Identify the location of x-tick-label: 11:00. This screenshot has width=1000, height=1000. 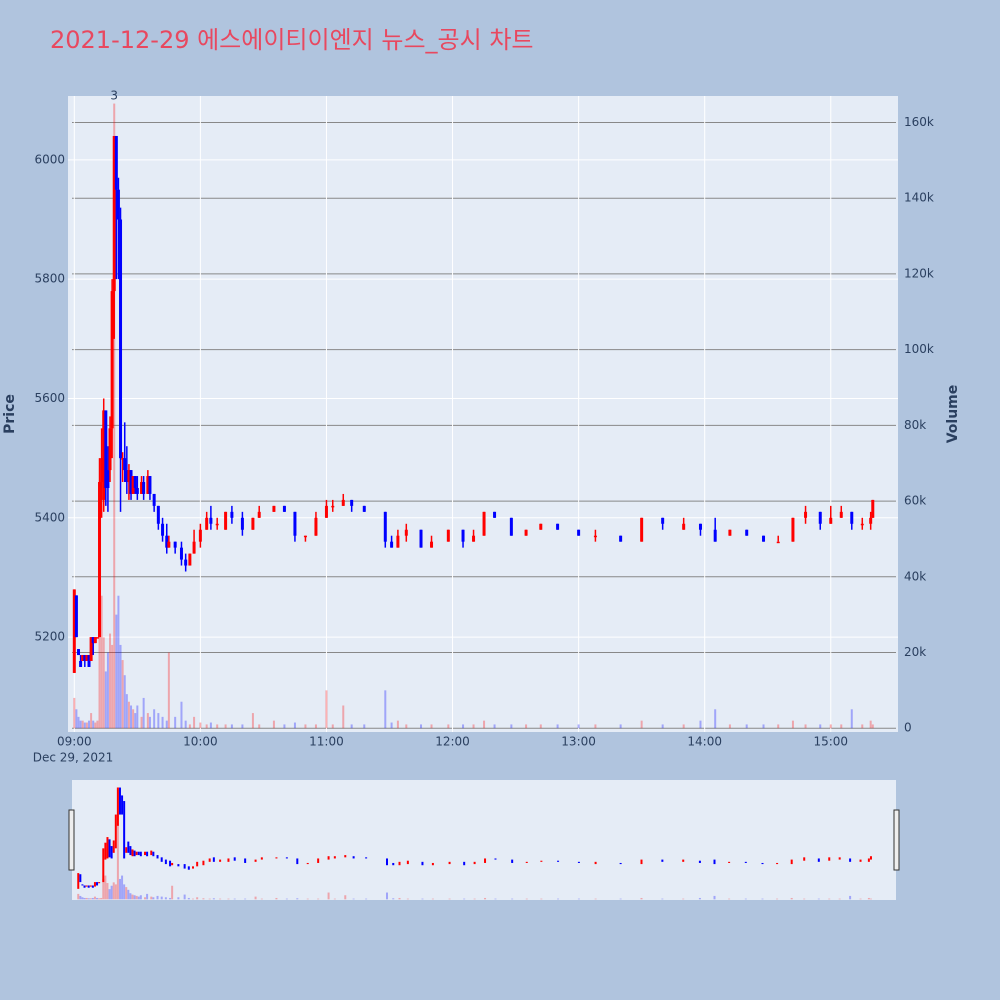
(326, 742).